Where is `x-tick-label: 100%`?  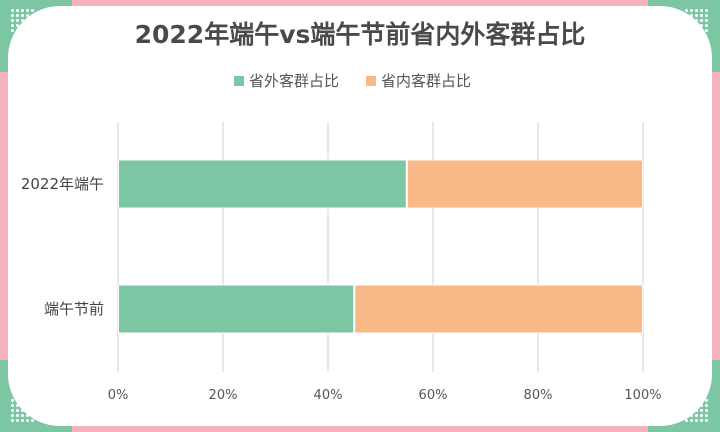 x-tick-label: 100% is located at coordinates (642, 395).